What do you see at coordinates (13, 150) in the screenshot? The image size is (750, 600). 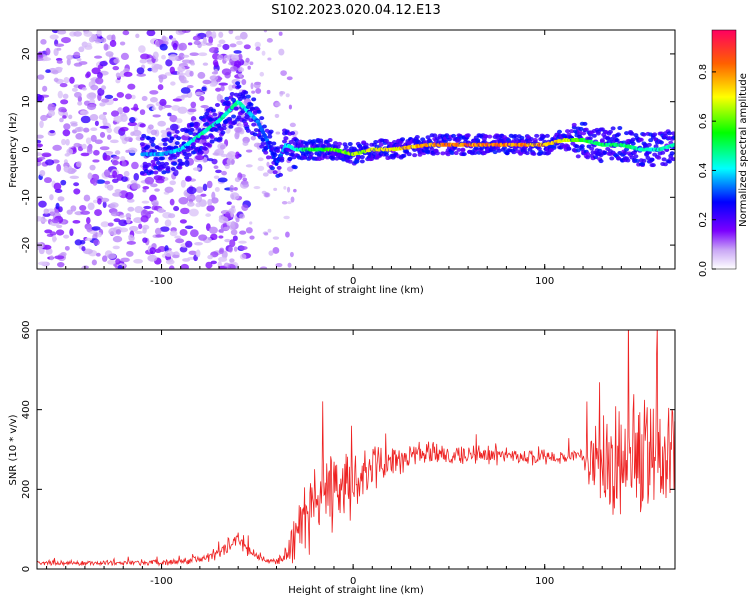 I see `spectrogram-ylabel: Frequency (Hz)` at bounding box center [13, 150].